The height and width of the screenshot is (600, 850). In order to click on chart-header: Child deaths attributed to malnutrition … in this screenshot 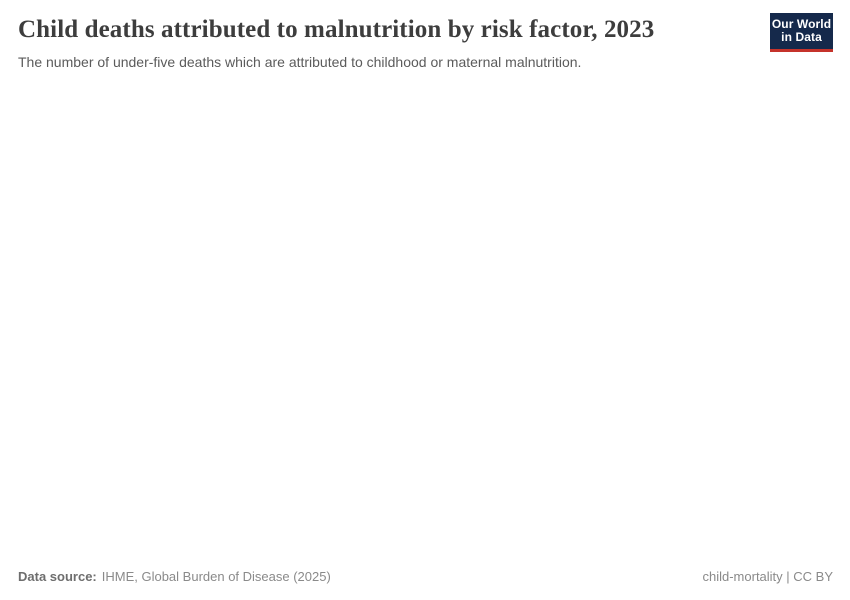, I will do `click(425, 35)`.